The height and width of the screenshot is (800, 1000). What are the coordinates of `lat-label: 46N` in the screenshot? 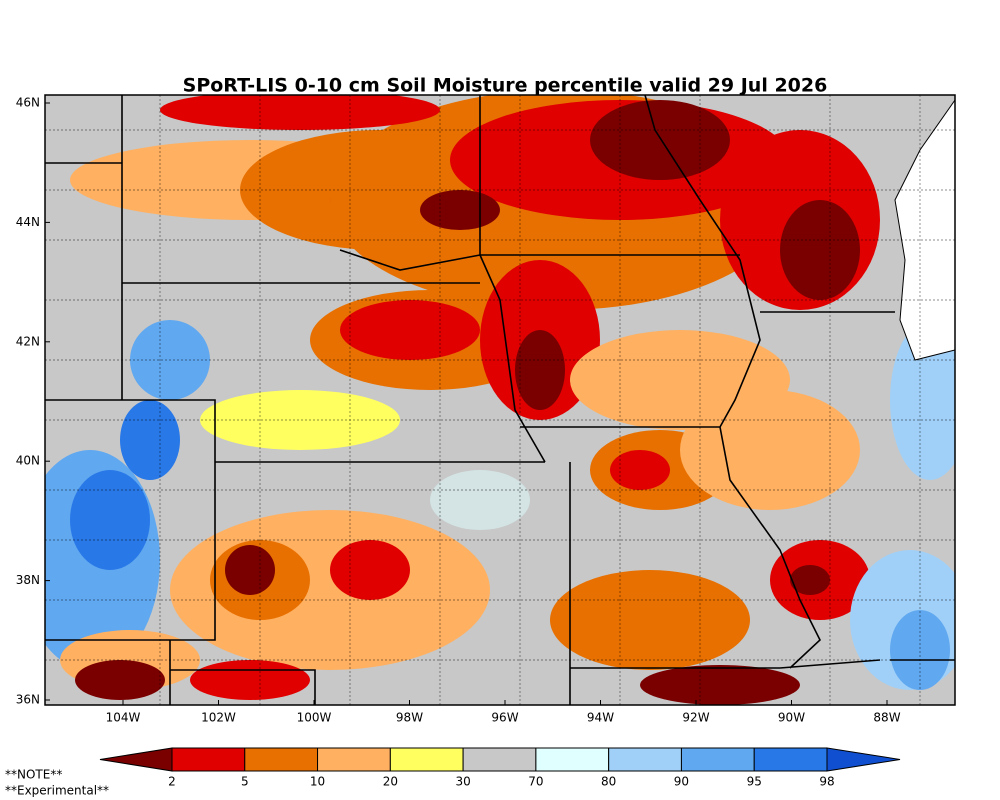 It's located at (28, 103).